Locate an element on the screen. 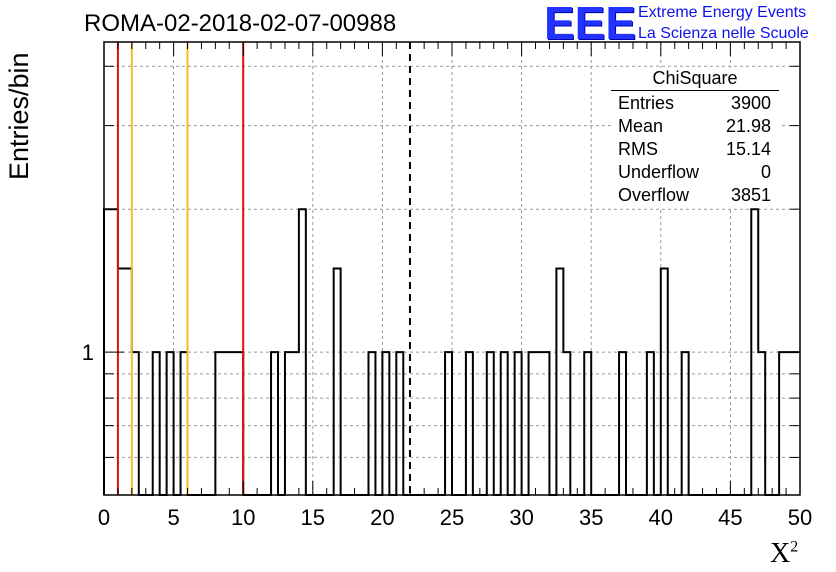 The image size is (836, 572). stats-value: 15.14 is located at coordinates (748, 149).